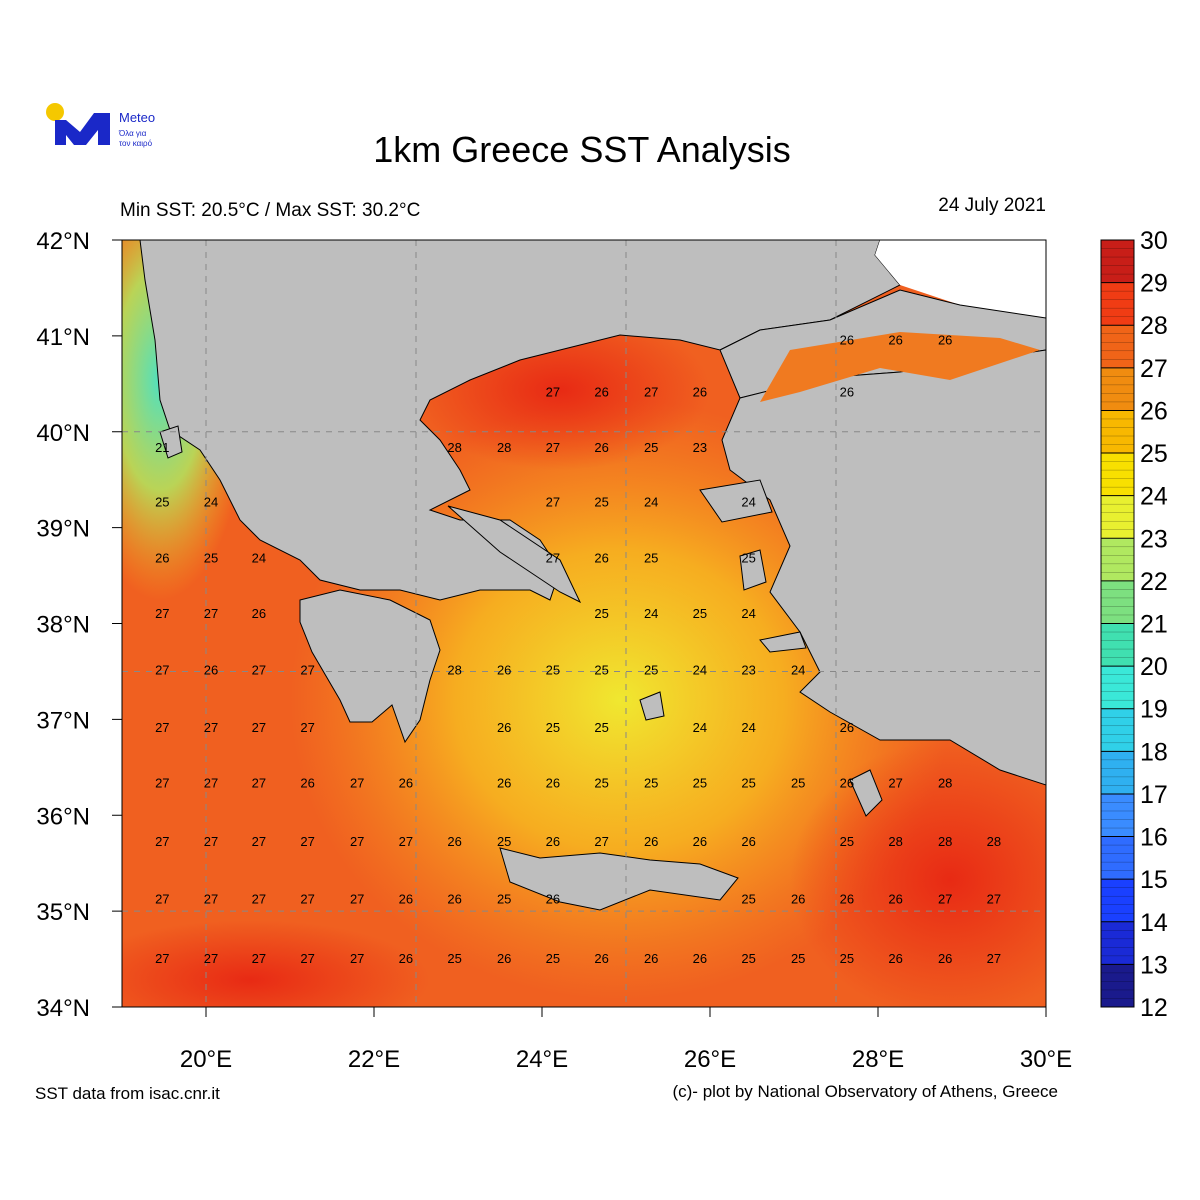 The width and height of the screenshot is (1200, 1200). I want to click on colorbar-tick-label: 16, so click(1154, 838).